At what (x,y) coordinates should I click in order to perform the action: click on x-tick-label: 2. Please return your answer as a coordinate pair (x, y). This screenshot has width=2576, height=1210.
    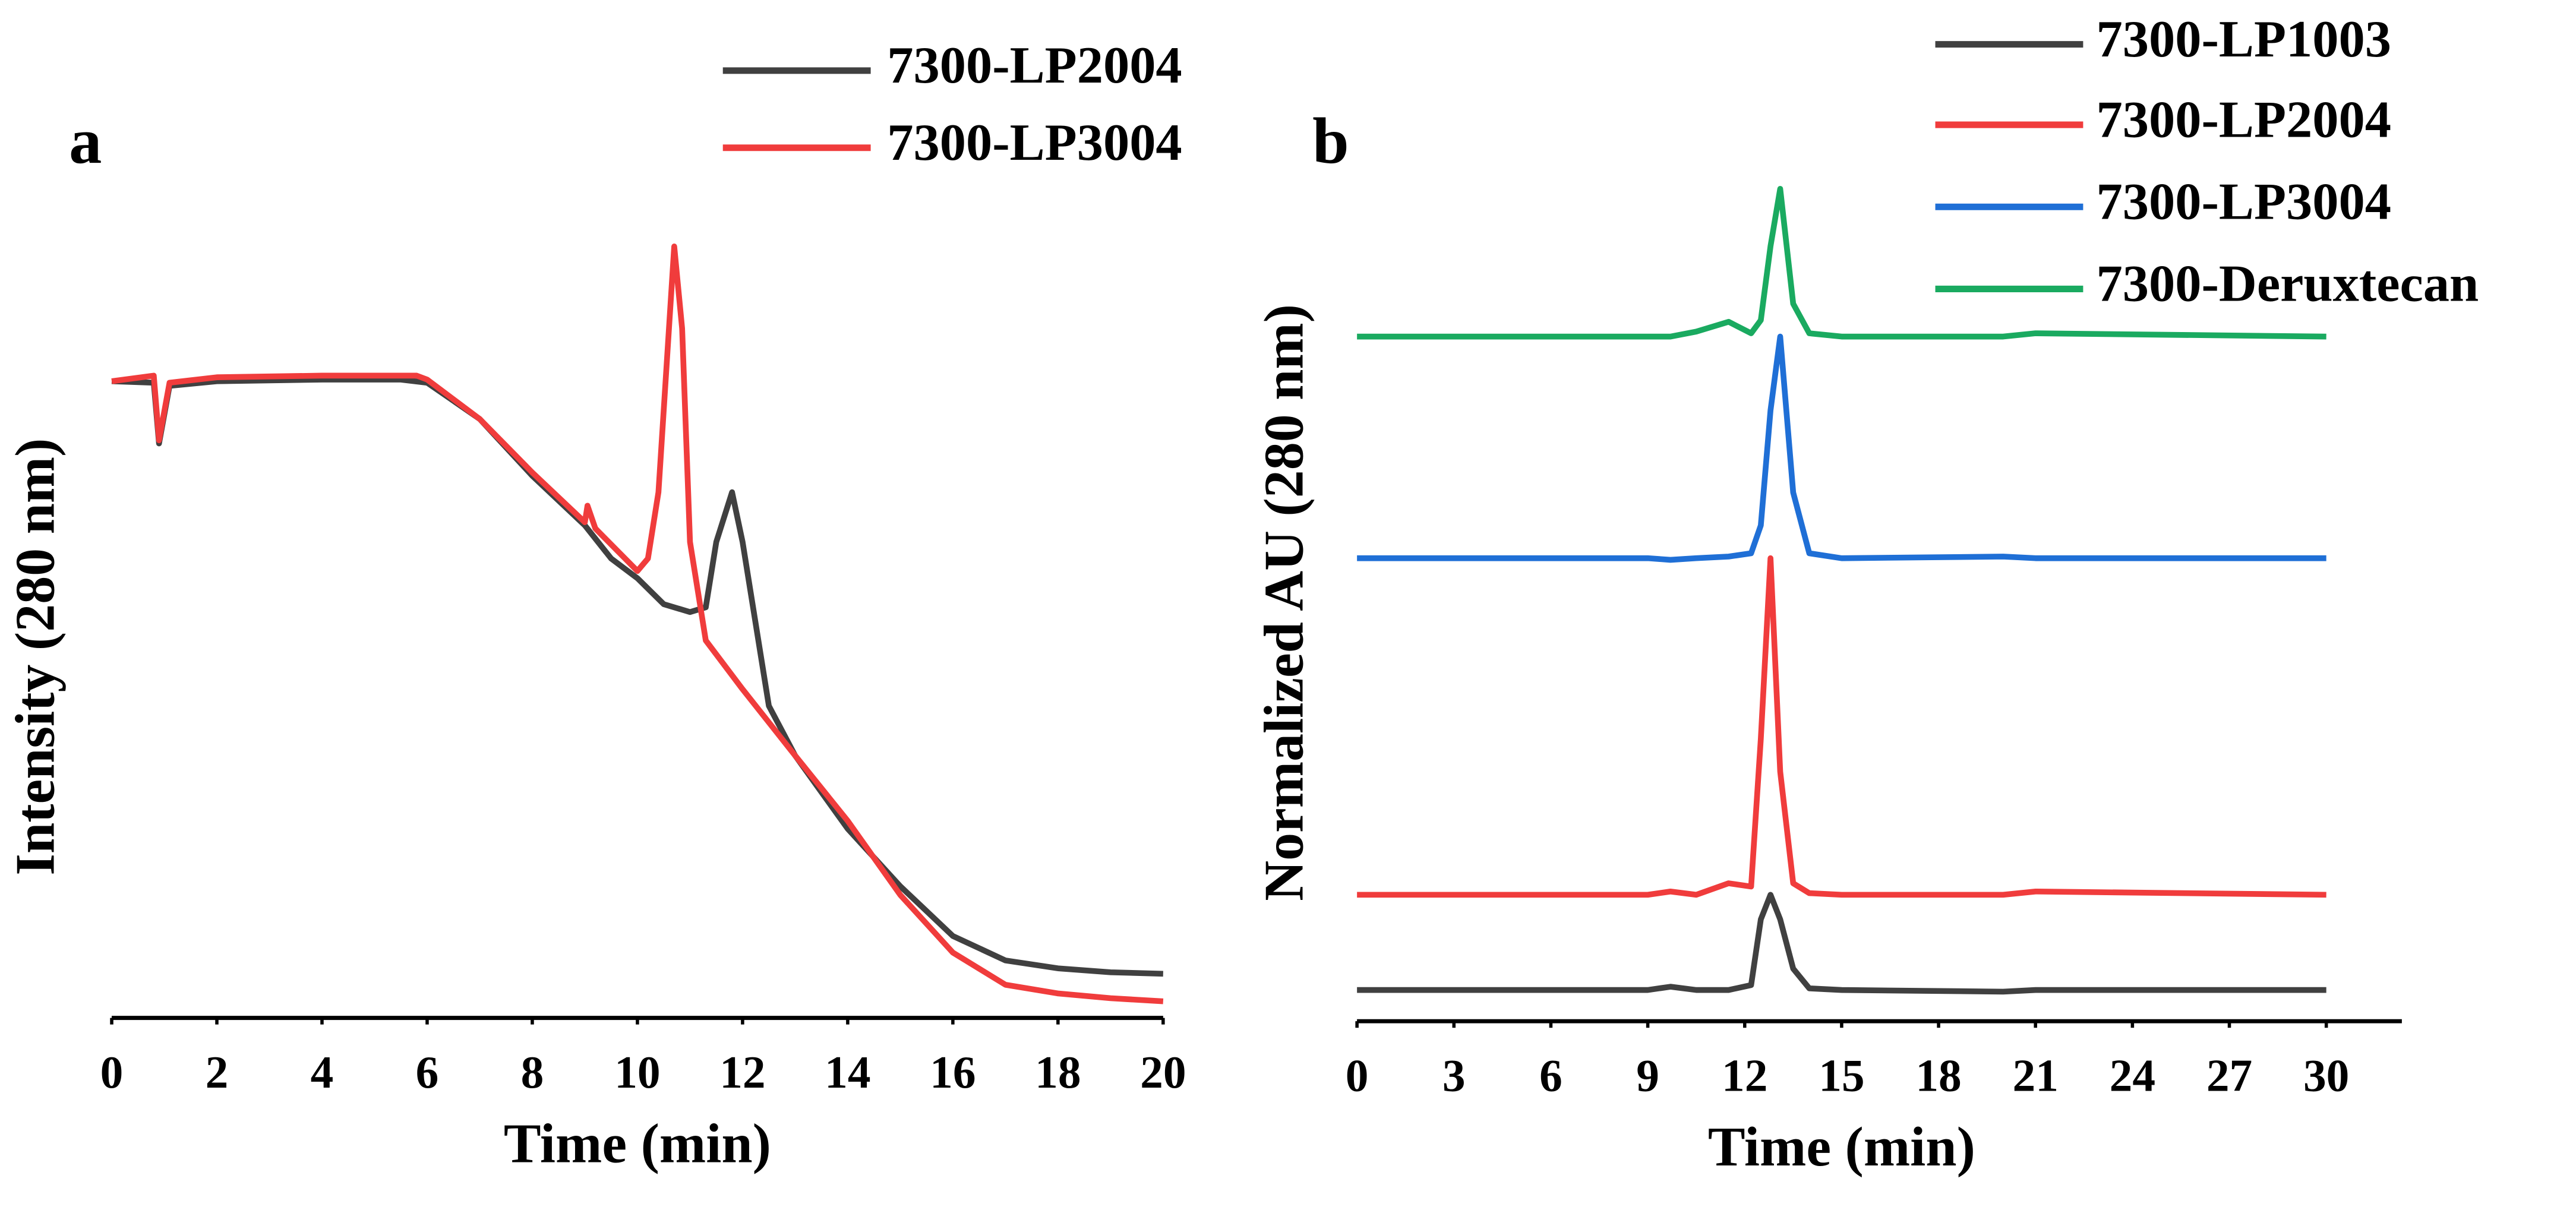
    Looking at the image, I should click on (217, 1072).